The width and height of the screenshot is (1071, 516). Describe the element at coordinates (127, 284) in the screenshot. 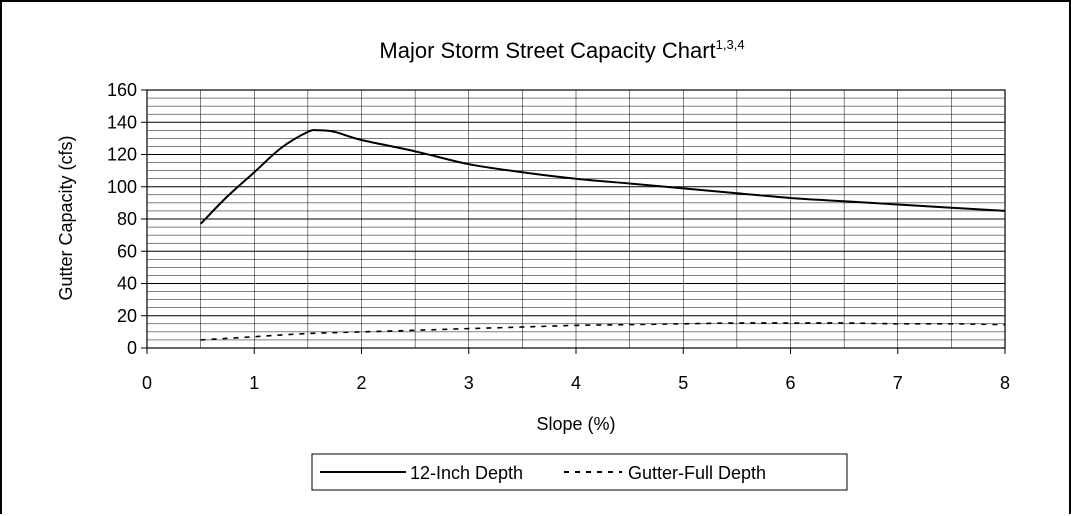

I see `y-tick-label: 40` at that location.